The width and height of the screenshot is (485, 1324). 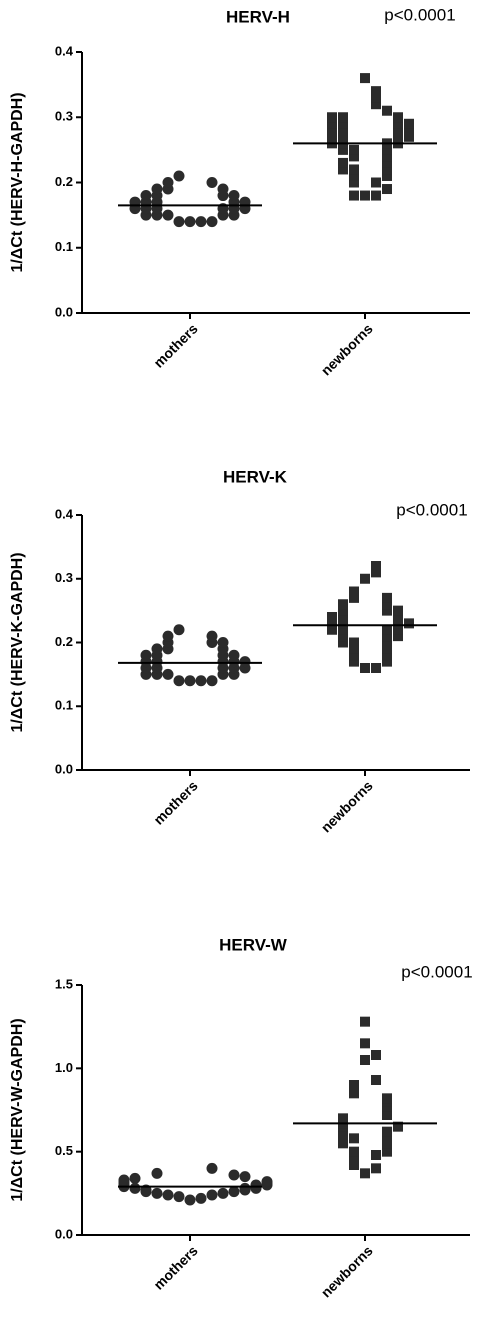 What do you see at coordinates (64, 116) in the screenshot?
I see `y-tick-label: 0.3` at bounding box center [64, 116].